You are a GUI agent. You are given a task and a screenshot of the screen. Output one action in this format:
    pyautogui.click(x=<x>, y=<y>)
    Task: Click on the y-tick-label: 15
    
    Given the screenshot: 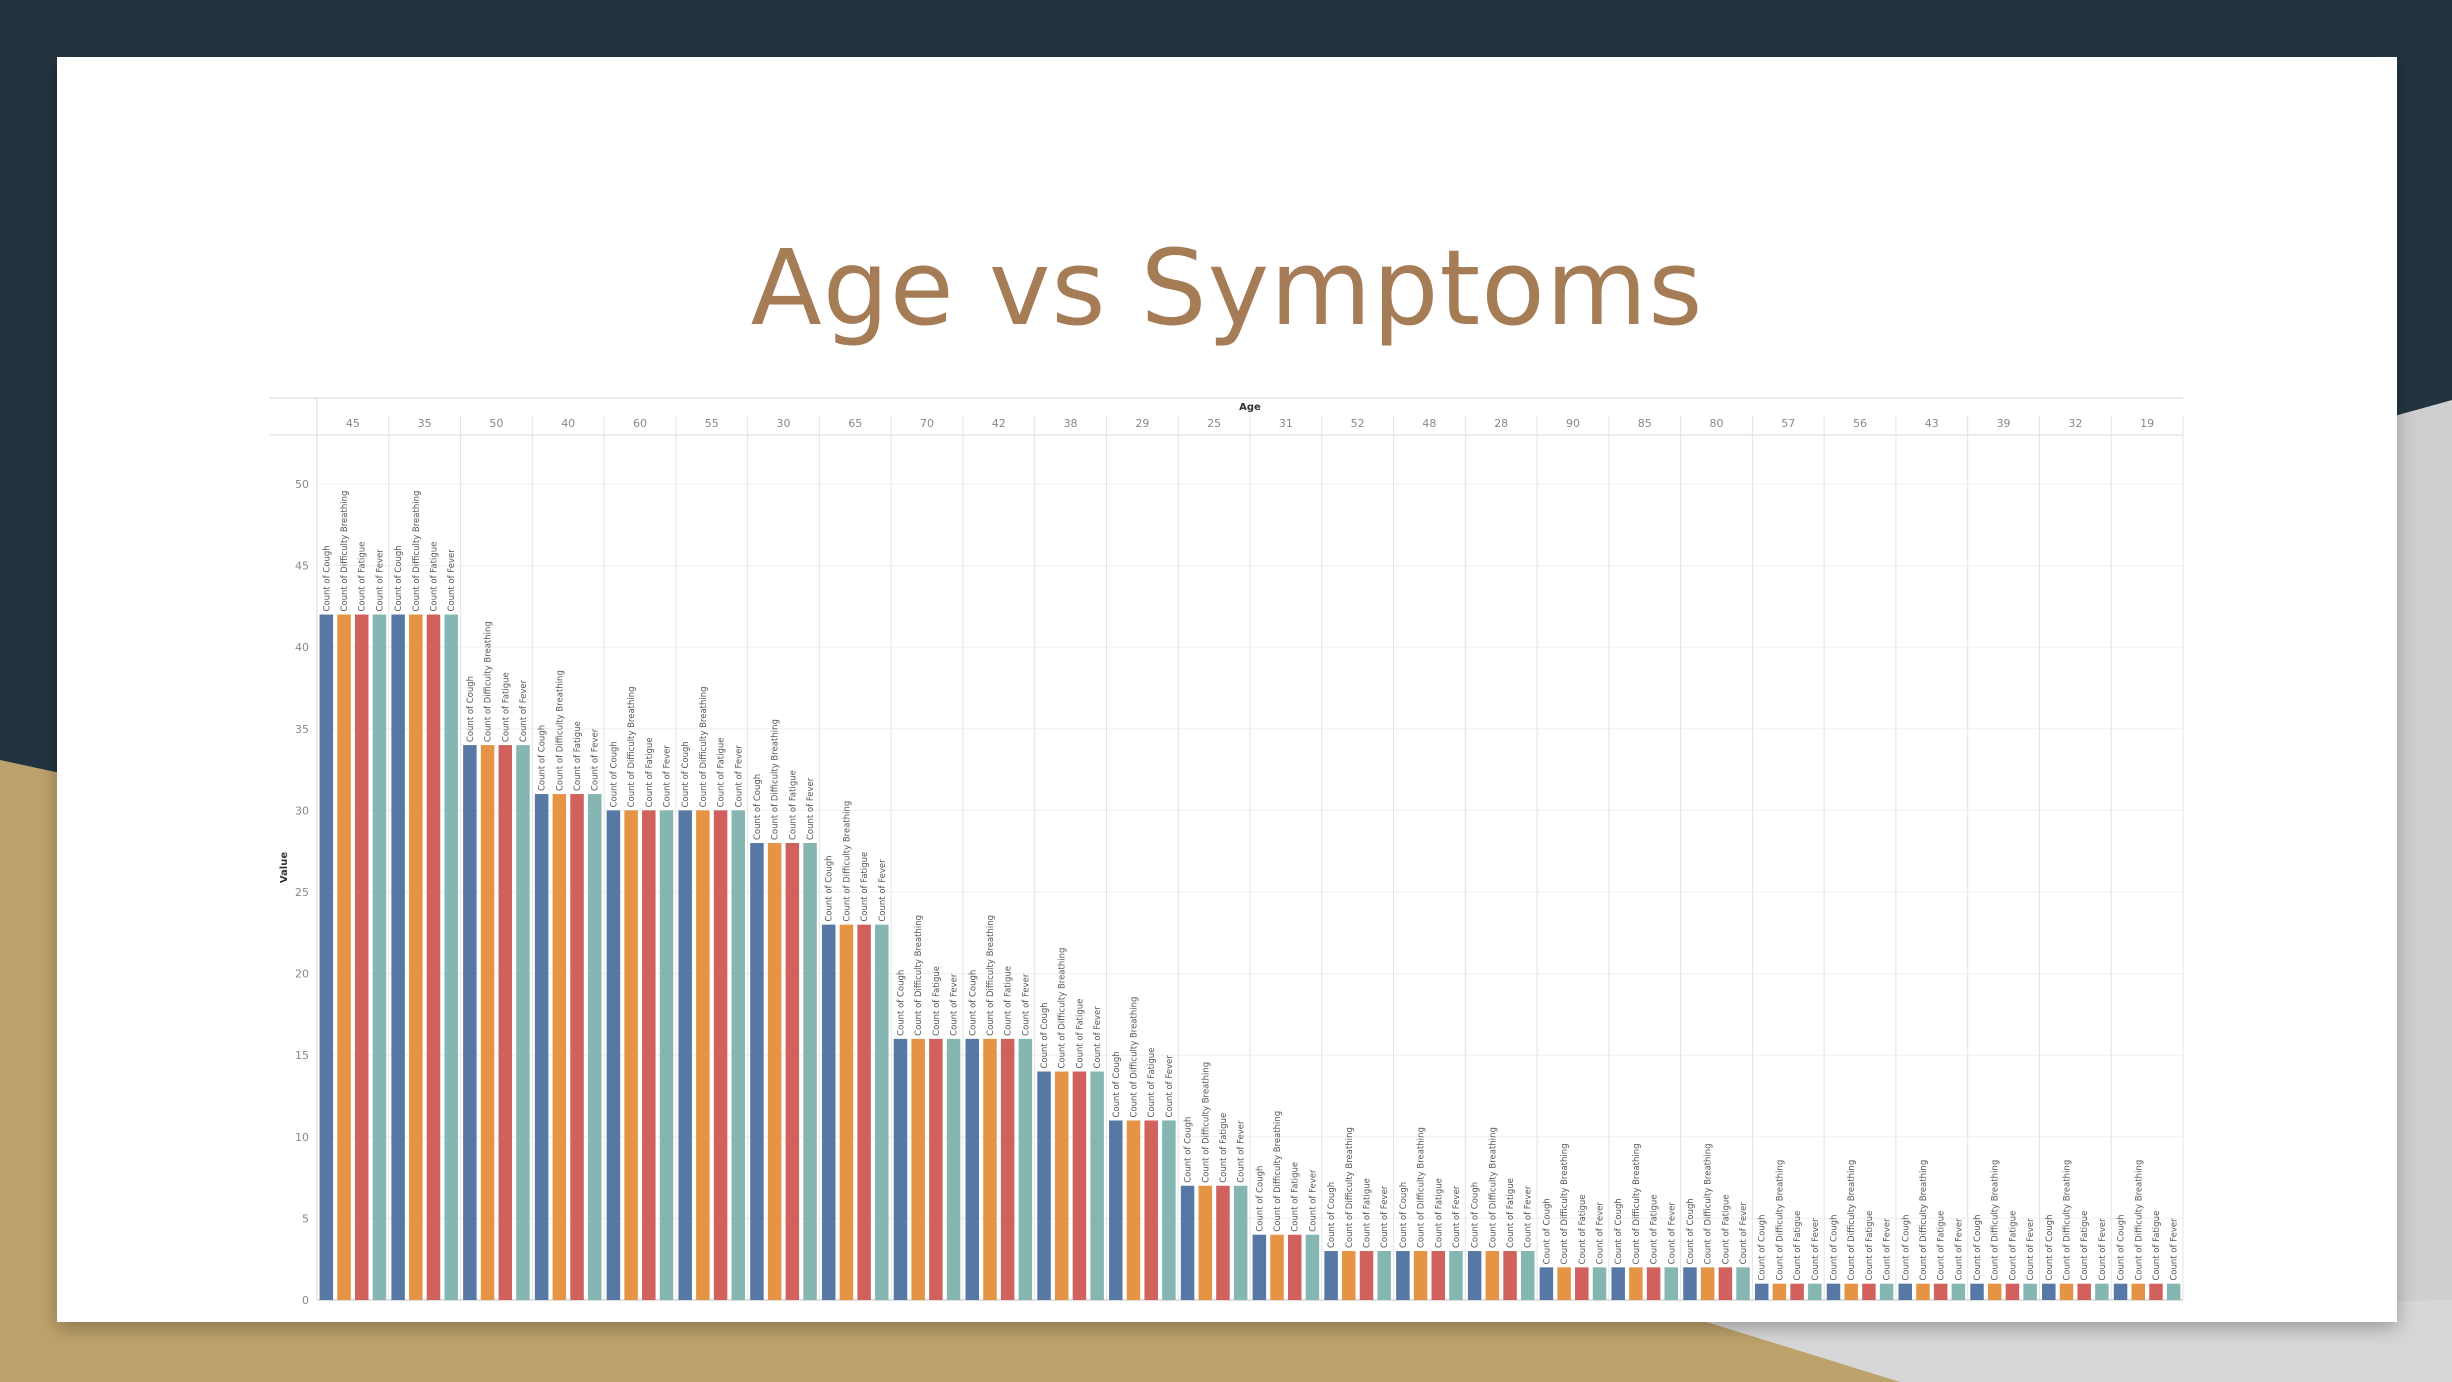 What is the action you would take?
    pyautogui.click(x=302, y=1055)
    